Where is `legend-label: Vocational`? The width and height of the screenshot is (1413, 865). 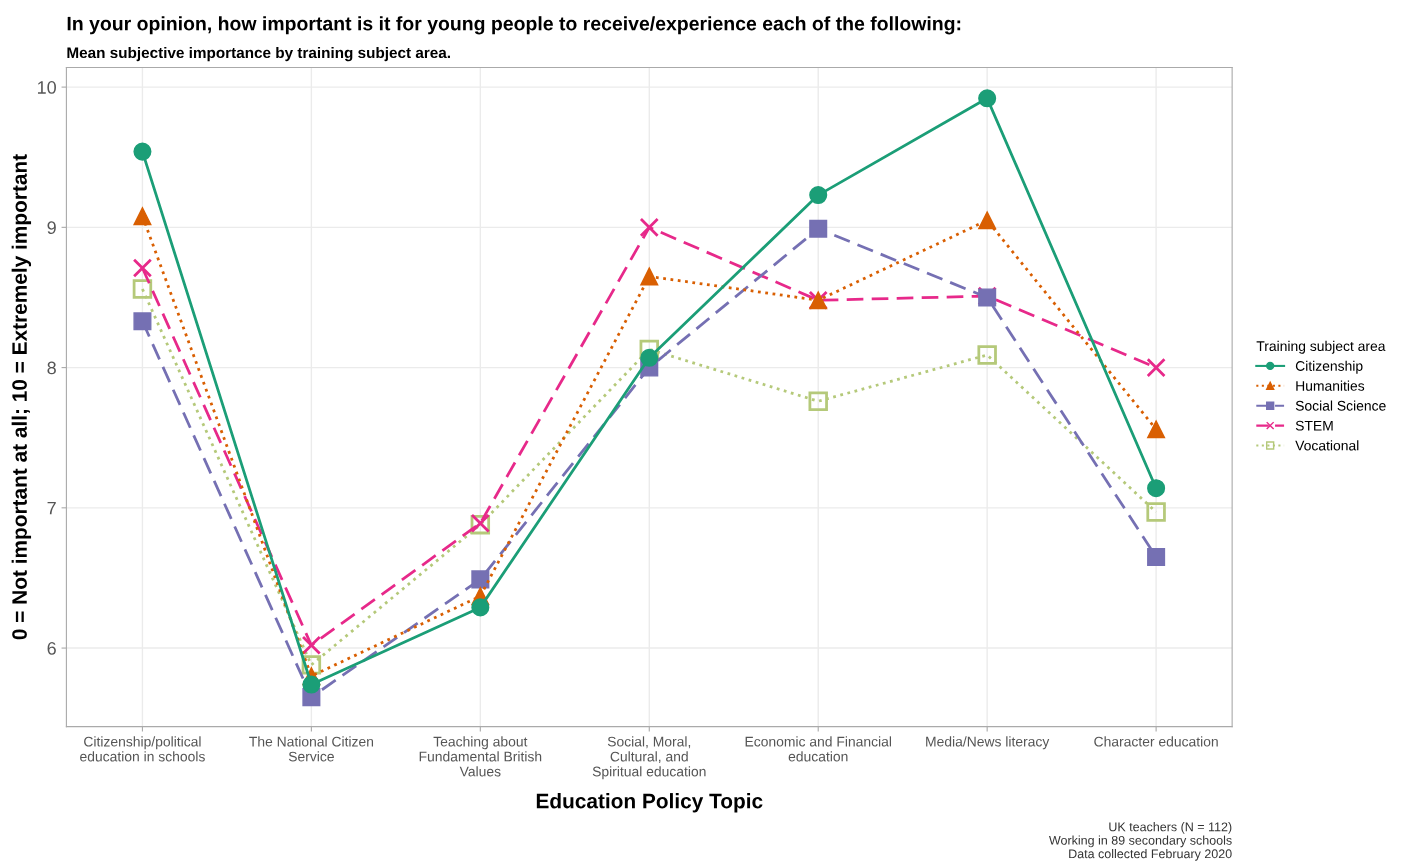 legend-label: Vocational is located at coordinates (1327, 445).